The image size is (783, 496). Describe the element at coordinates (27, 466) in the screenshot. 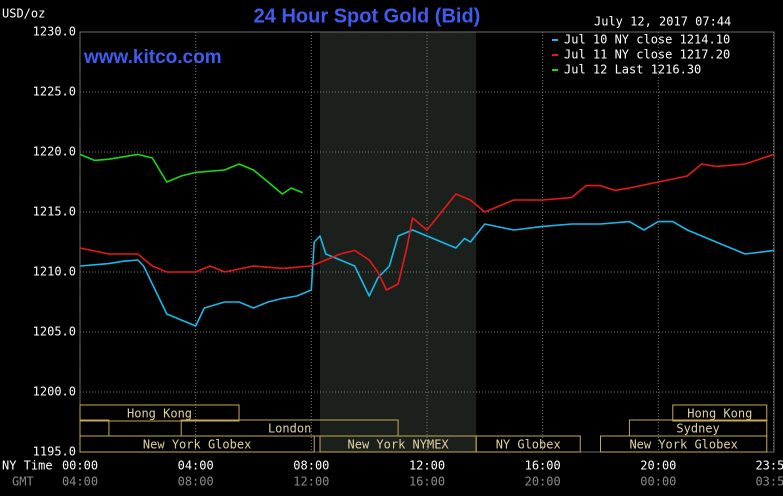

I see `x-axis-label: NY Time` at that location.